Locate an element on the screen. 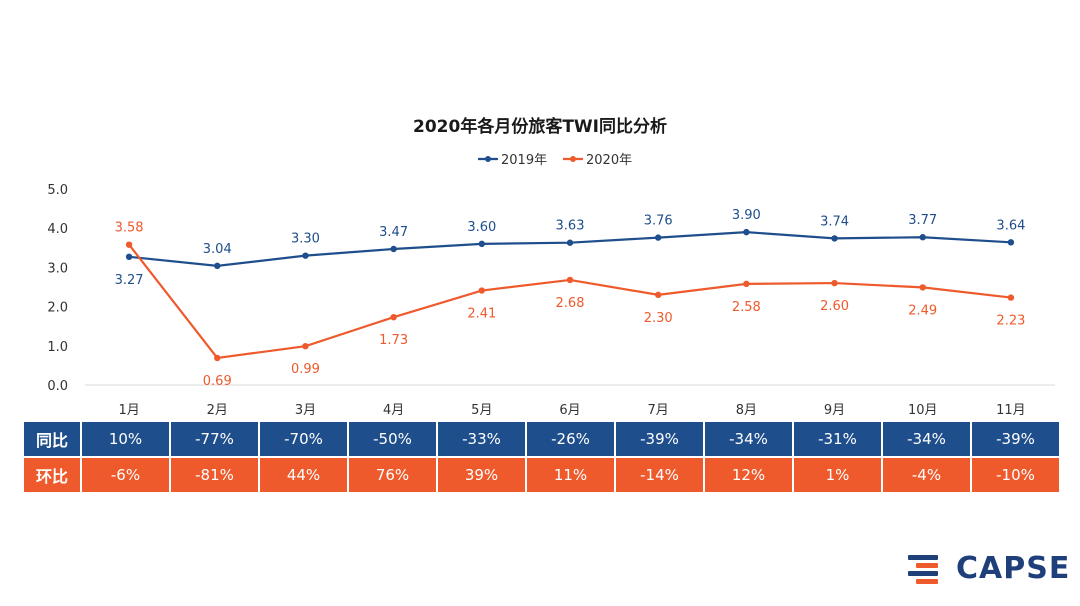 The width and height of the screenshot is (1080, 606). data-label: 3.47 is located at coordinates (393, 232).